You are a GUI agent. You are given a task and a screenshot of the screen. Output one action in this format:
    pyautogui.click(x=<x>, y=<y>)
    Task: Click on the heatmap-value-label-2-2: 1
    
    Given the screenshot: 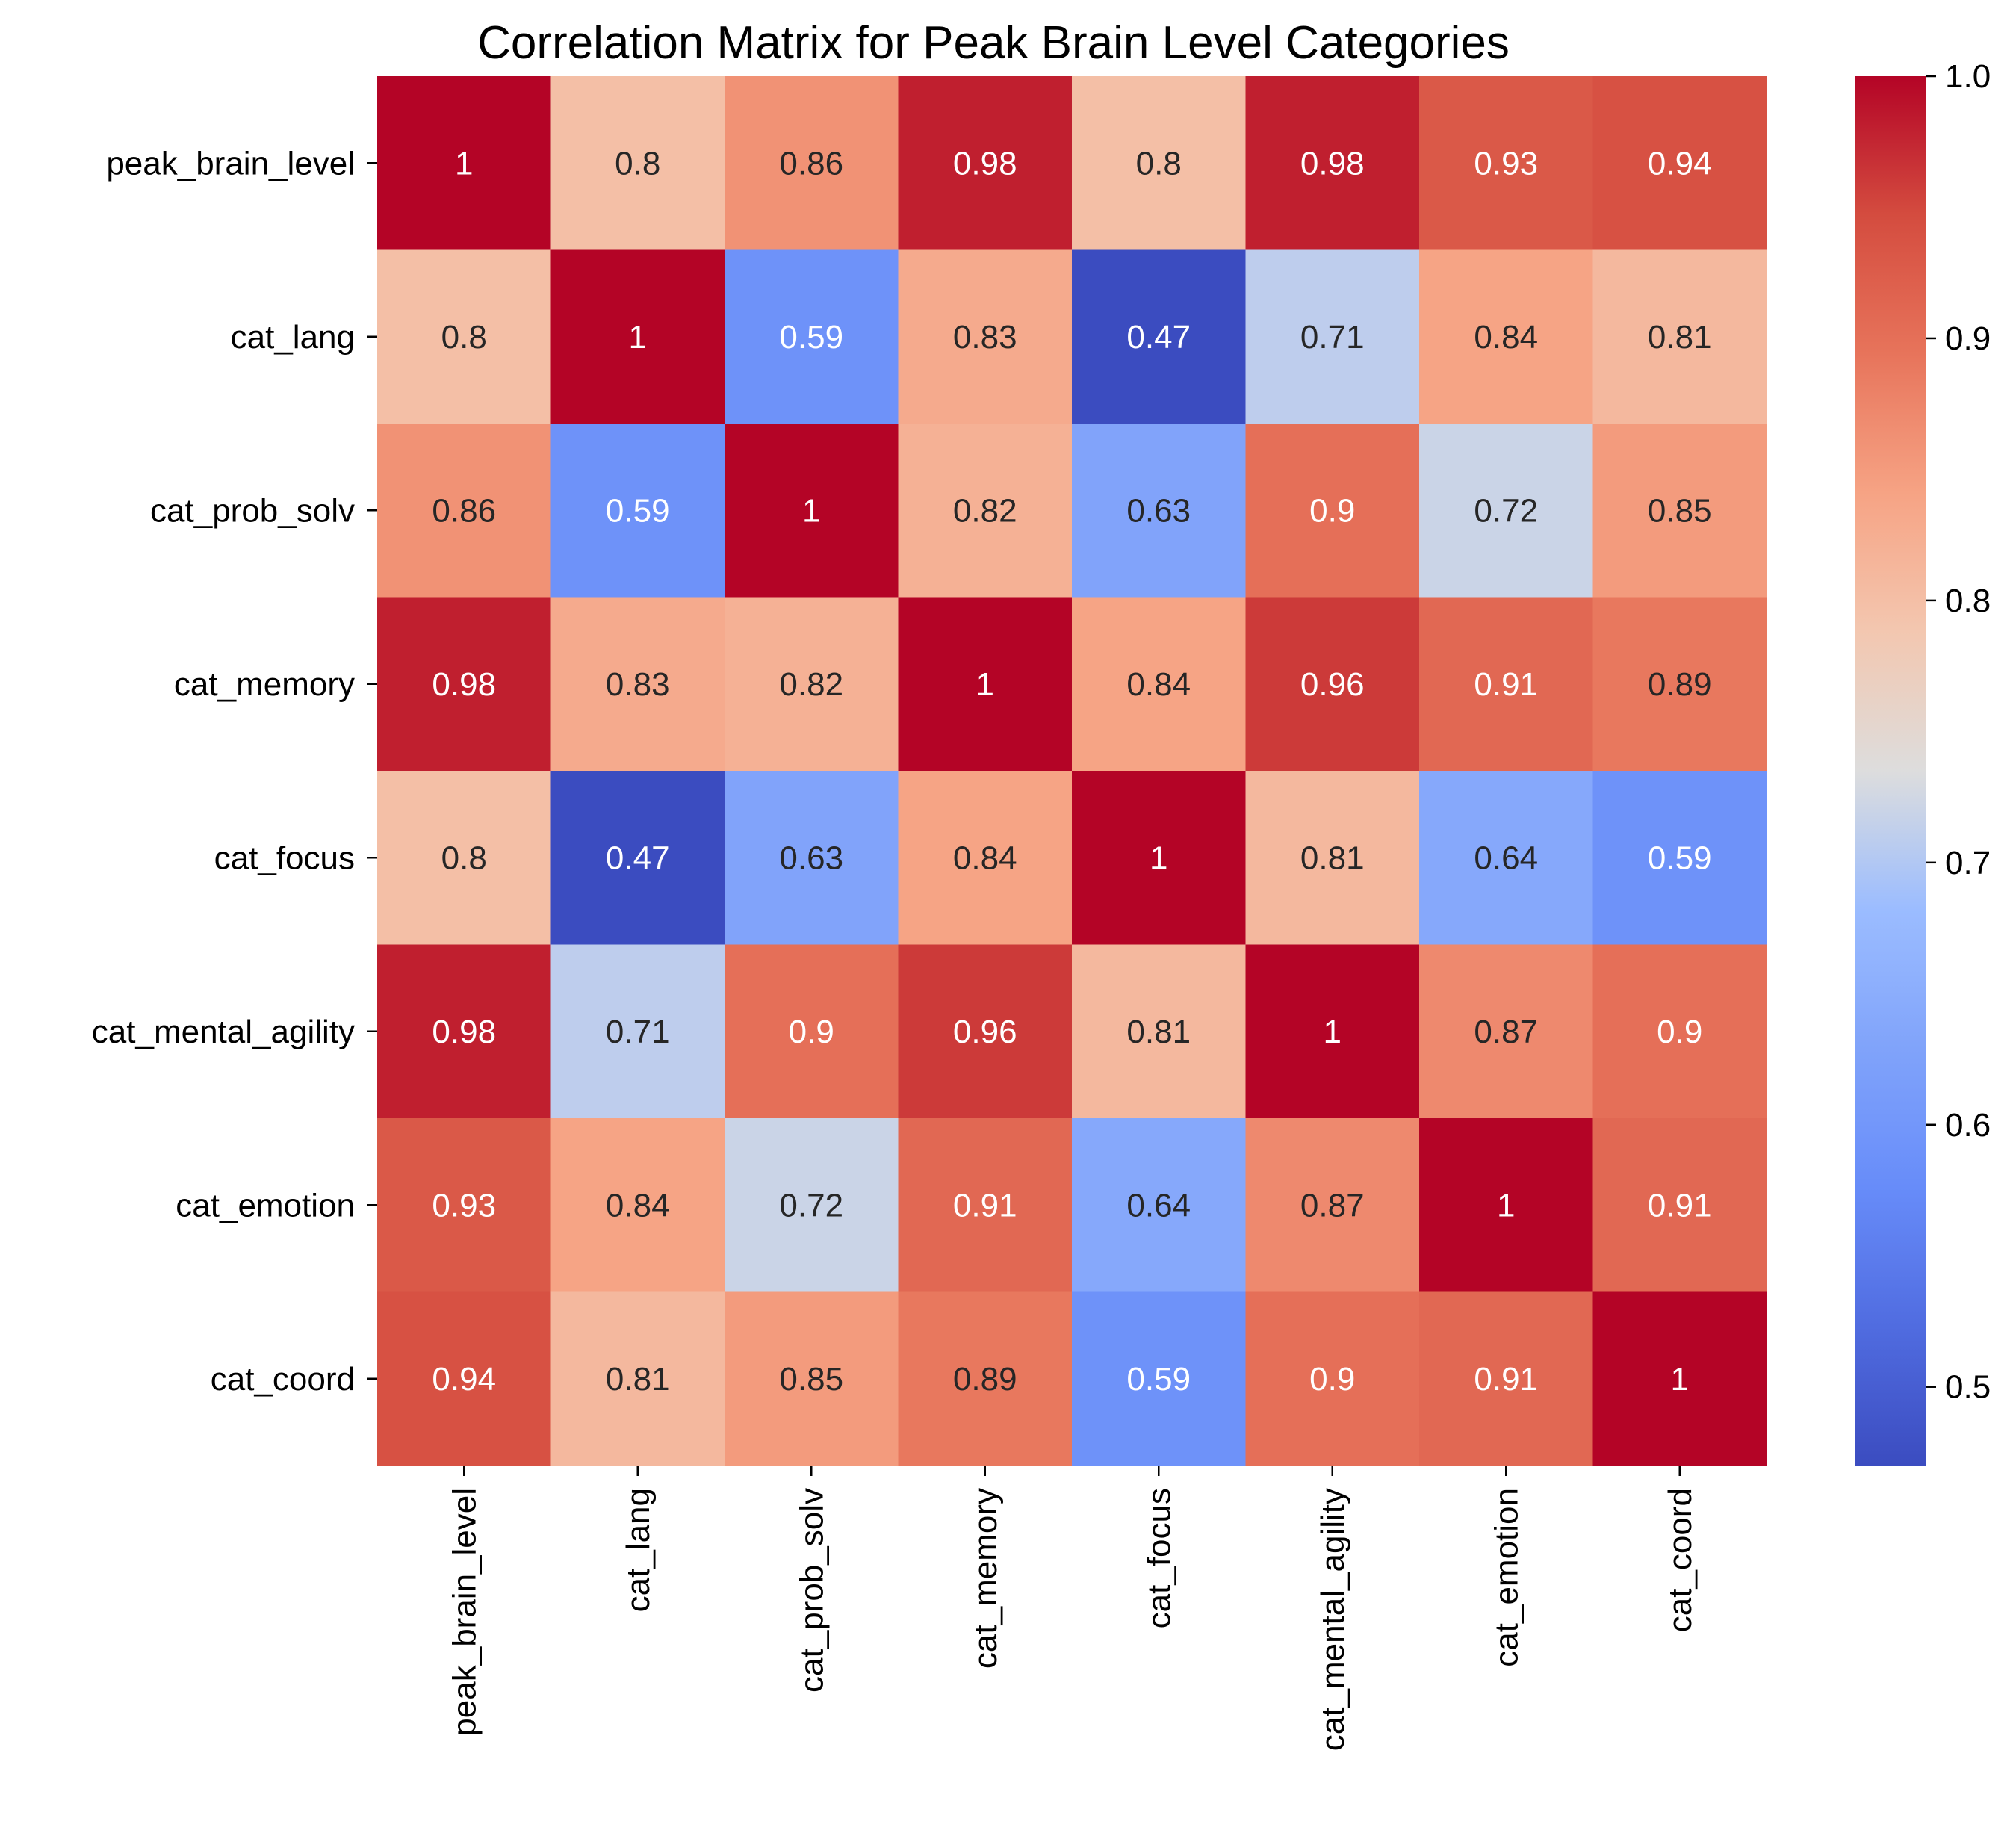 What is the action you would take?
    pyautogui.click(x=811, y=510)
    